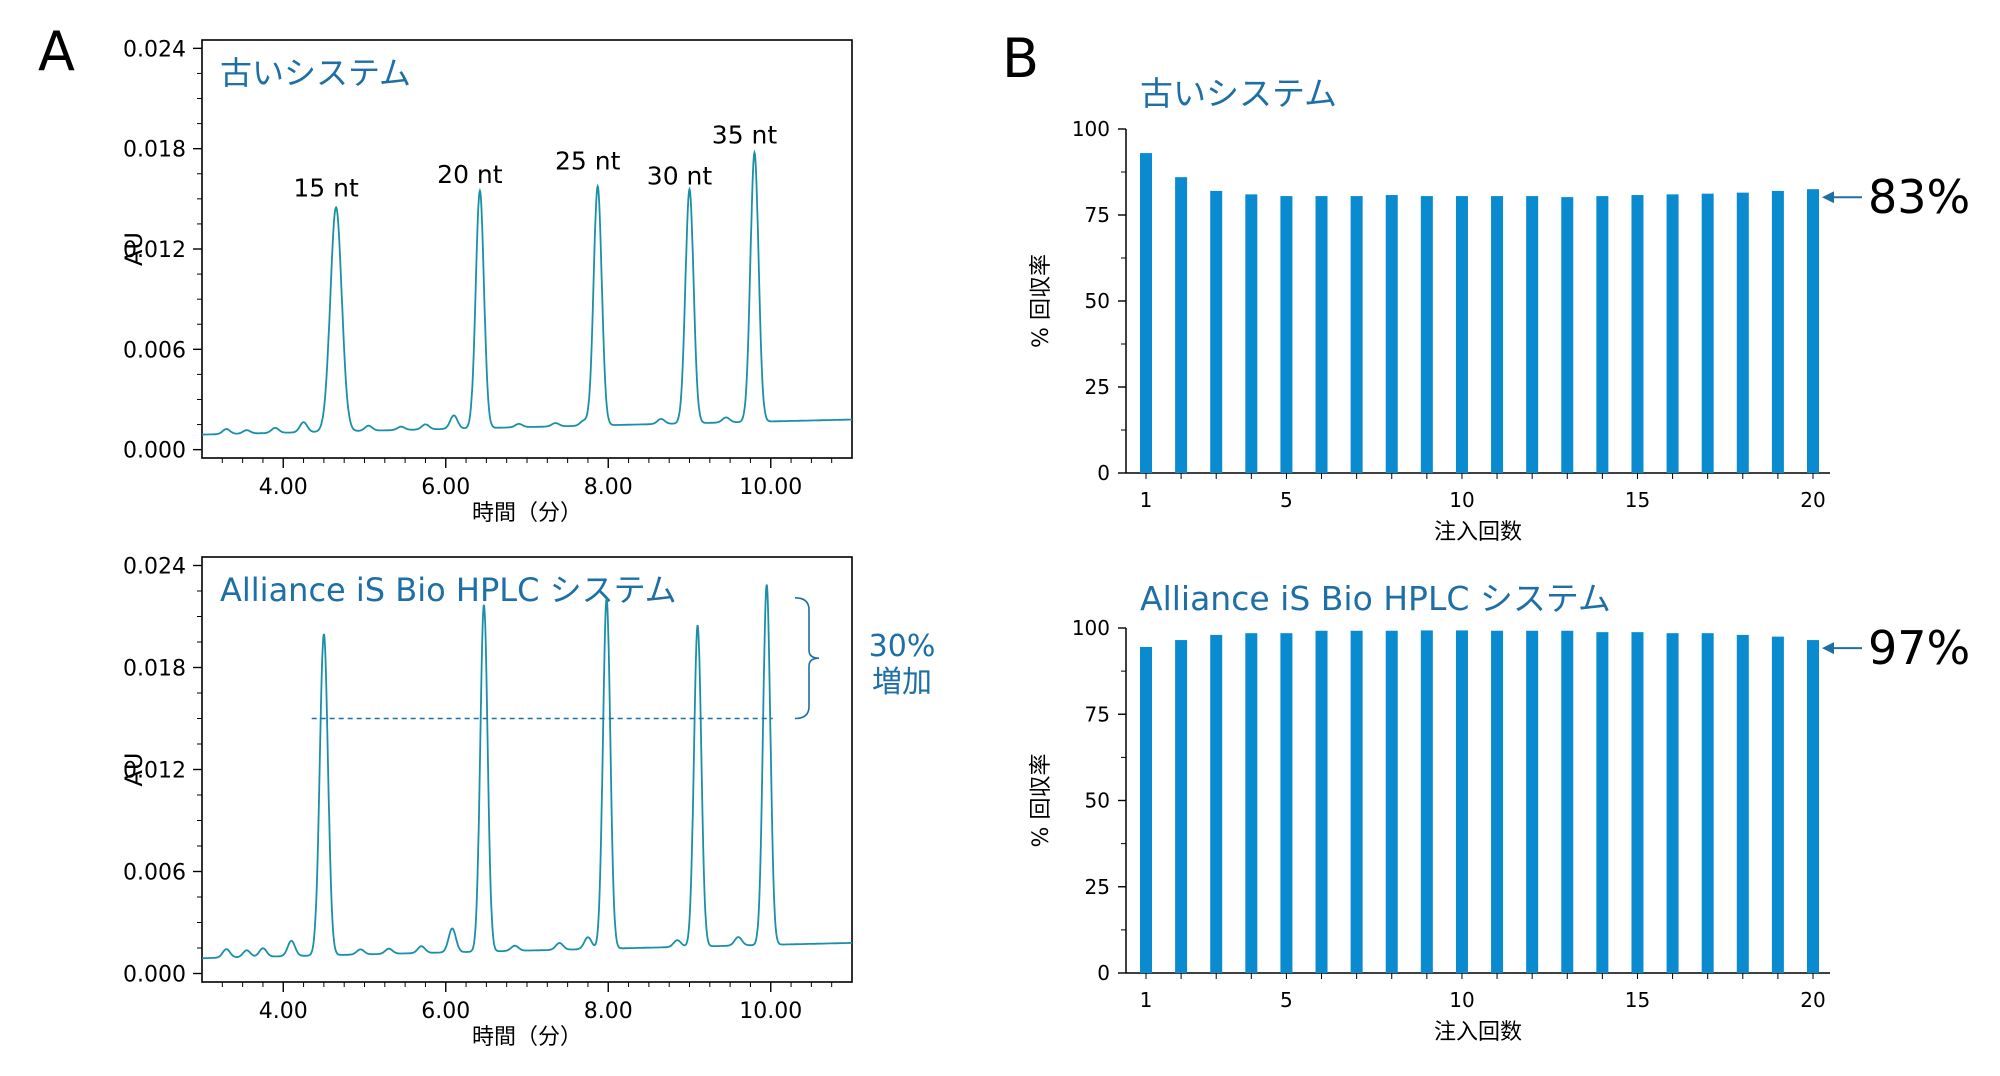 This screenshot has width=2000, height=1076. I want to click on x-tick-label: 8.00, so click(608, 1011).